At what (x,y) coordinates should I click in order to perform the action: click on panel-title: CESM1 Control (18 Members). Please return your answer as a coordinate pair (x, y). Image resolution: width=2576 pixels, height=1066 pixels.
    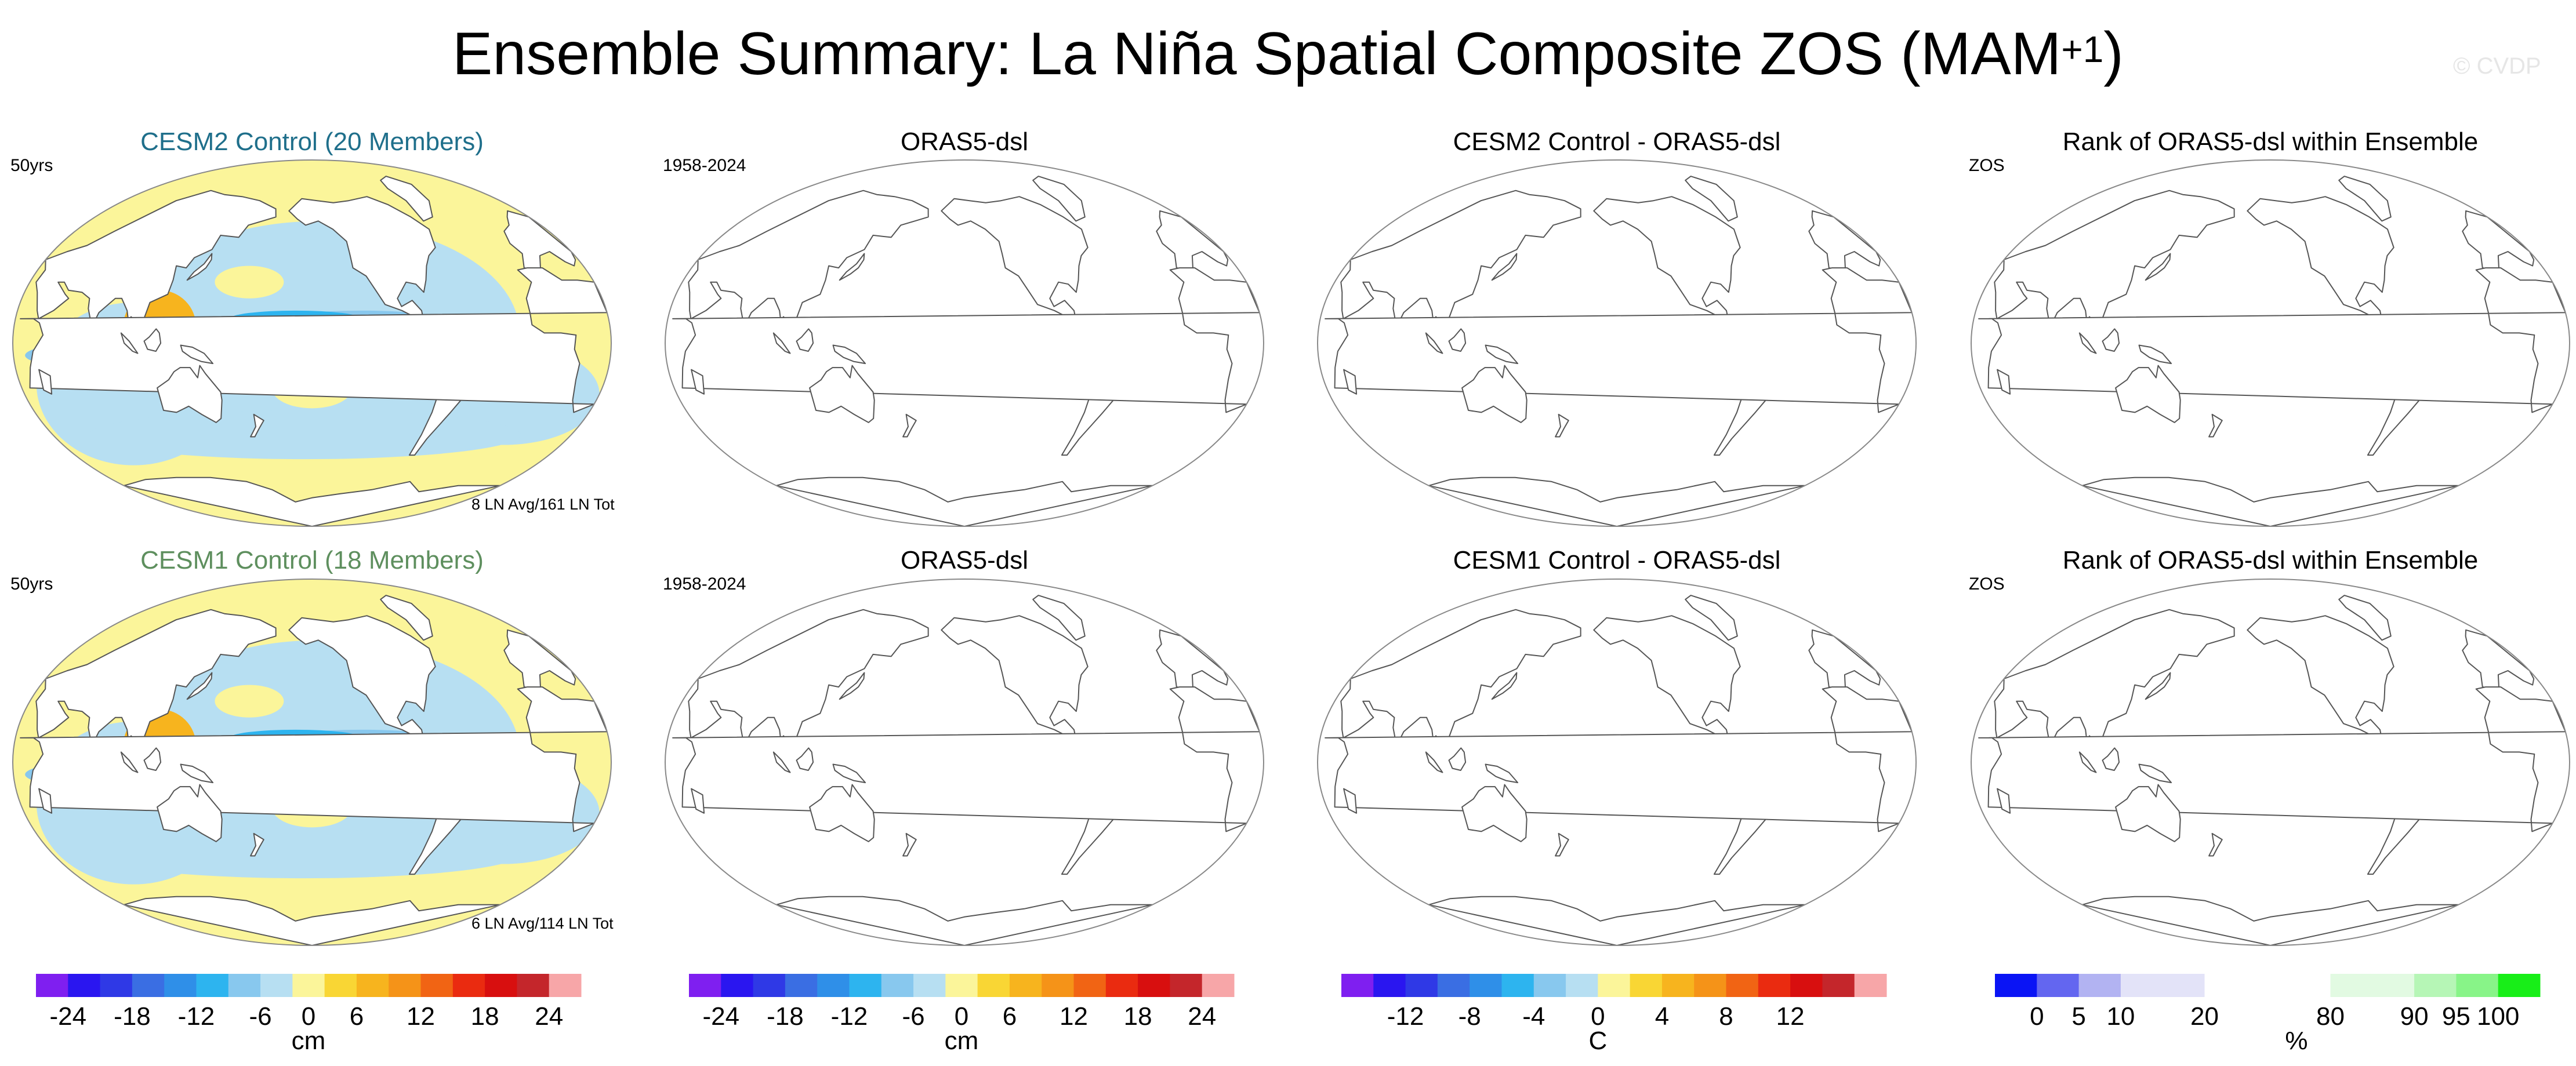
    Looking at the image, I should click on (312, 560).